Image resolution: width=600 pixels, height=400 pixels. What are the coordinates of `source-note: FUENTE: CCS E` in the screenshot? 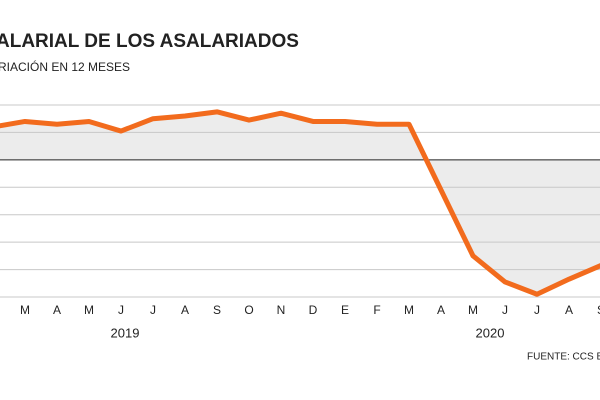 It's located at (563, 357).